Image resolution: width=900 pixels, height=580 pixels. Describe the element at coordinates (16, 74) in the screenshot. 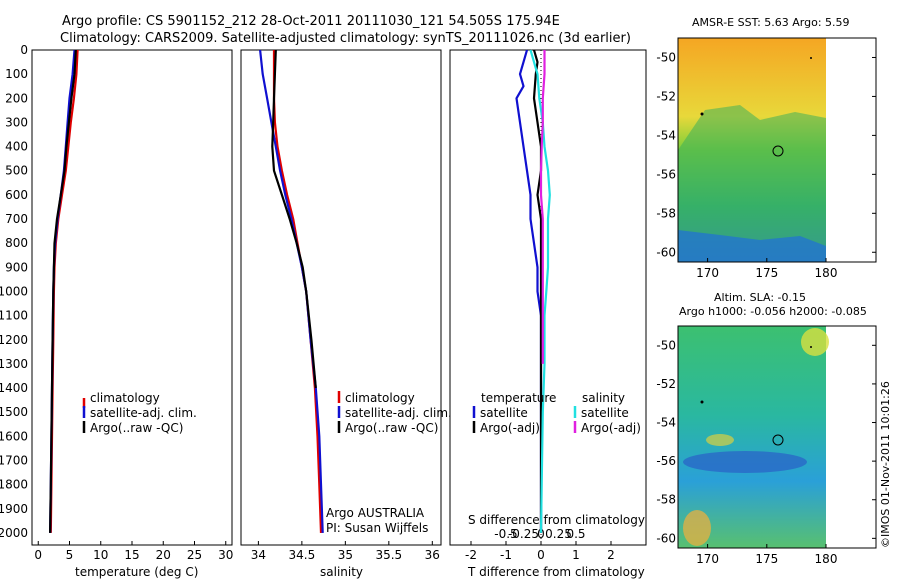

I see `depth-tick-100: 100` at that location.